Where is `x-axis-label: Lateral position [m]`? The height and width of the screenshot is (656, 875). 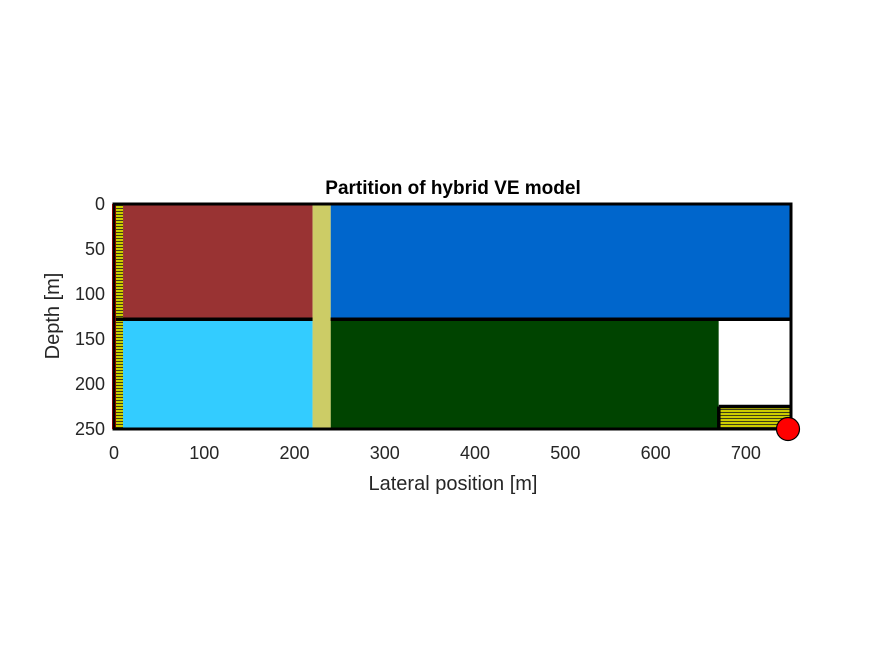
x-axis-label: Lateral position [m] is located at coordinates (453, 484).